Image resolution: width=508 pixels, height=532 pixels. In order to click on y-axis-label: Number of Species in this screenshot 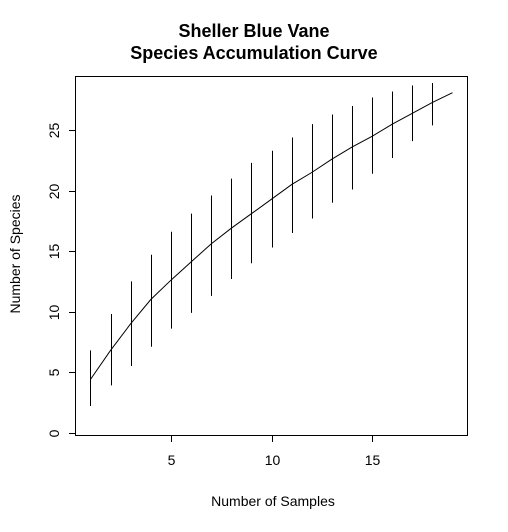, I will do `click(15, 254)`.